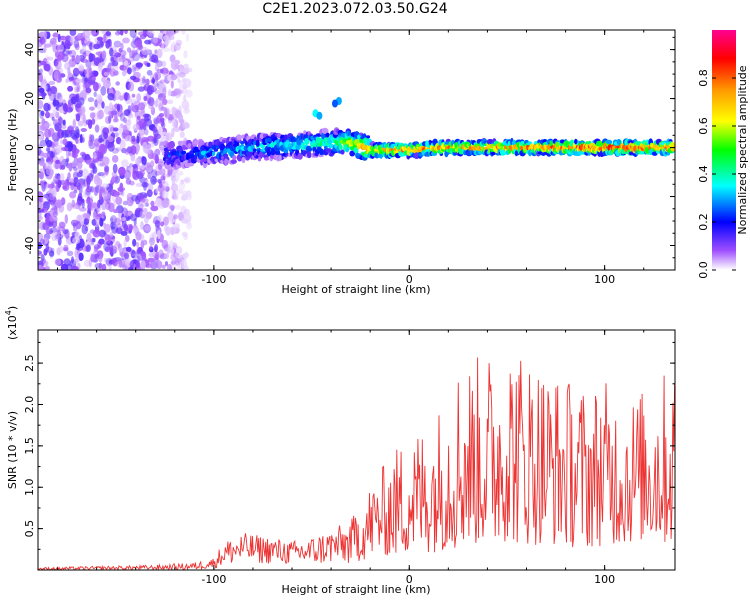 The width and height of the screenshot is (750, 600). What do you see at coordinates (29, 50) in the screenshot?
I see `y-tick-label: 40` at bounding box center [29, 50].